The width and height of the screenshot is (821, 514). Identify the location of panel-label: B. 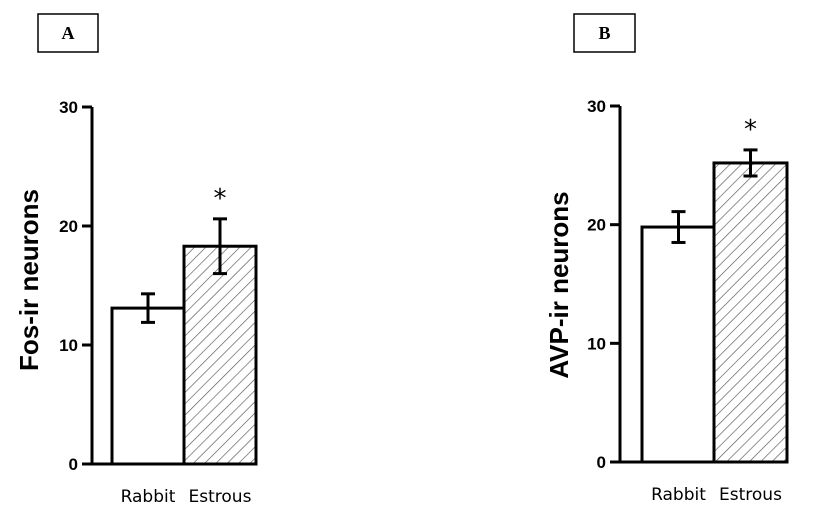
(604, 33).